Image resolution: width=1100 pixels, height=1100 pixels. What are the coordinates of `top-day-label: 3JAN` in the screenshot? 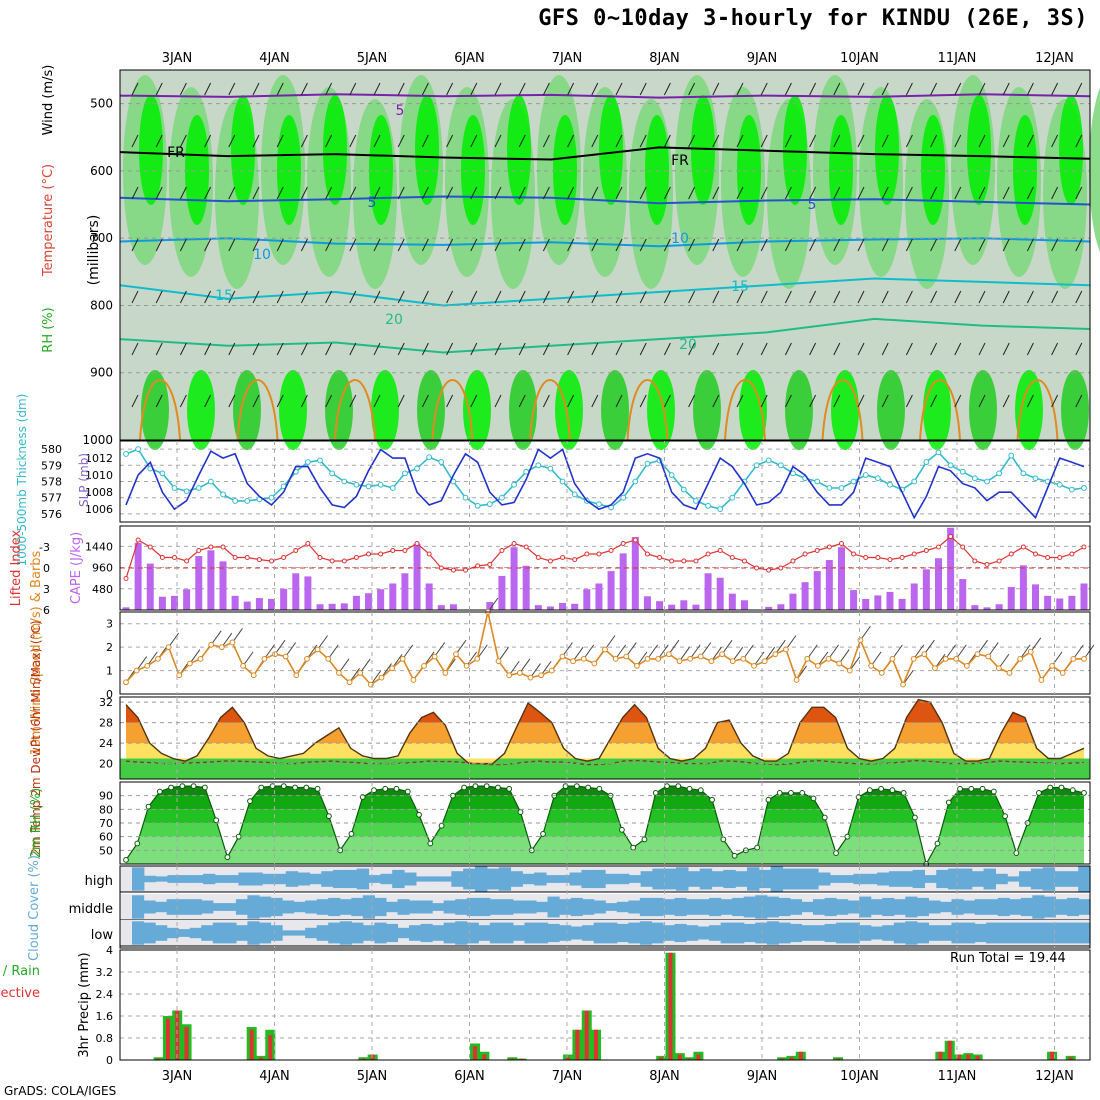 It's located at (177, 58).